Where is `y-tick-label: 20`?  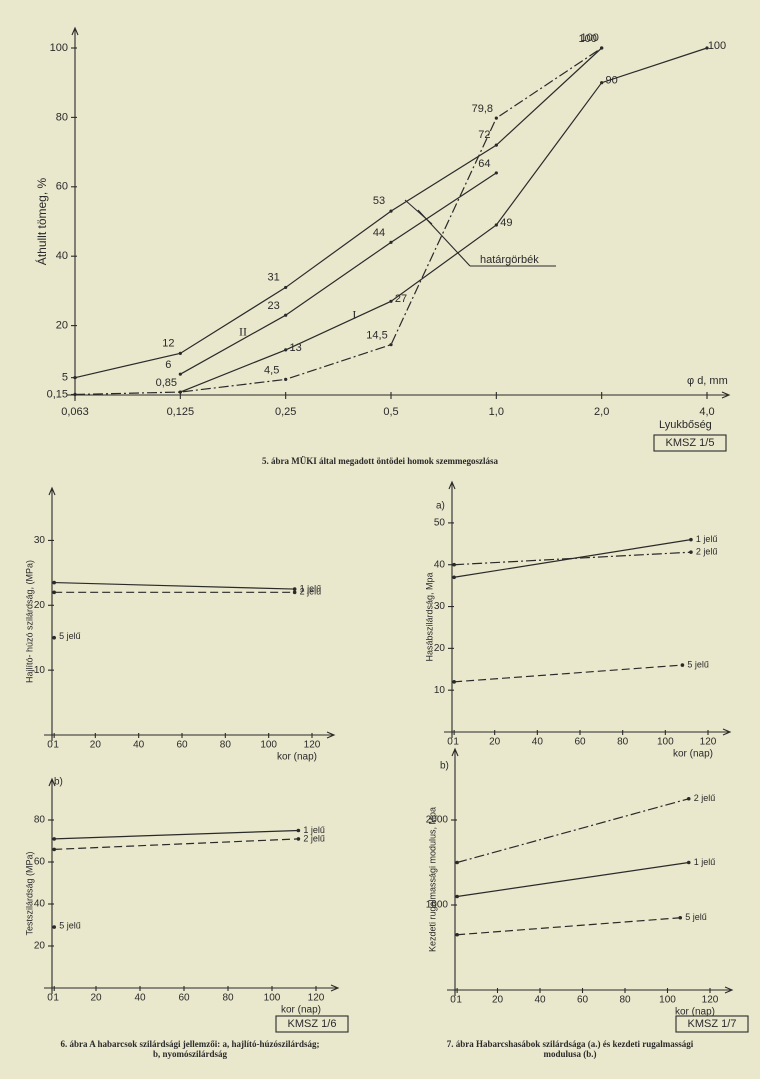
y-tick-label: 20 is located at coordinates (62, 326).